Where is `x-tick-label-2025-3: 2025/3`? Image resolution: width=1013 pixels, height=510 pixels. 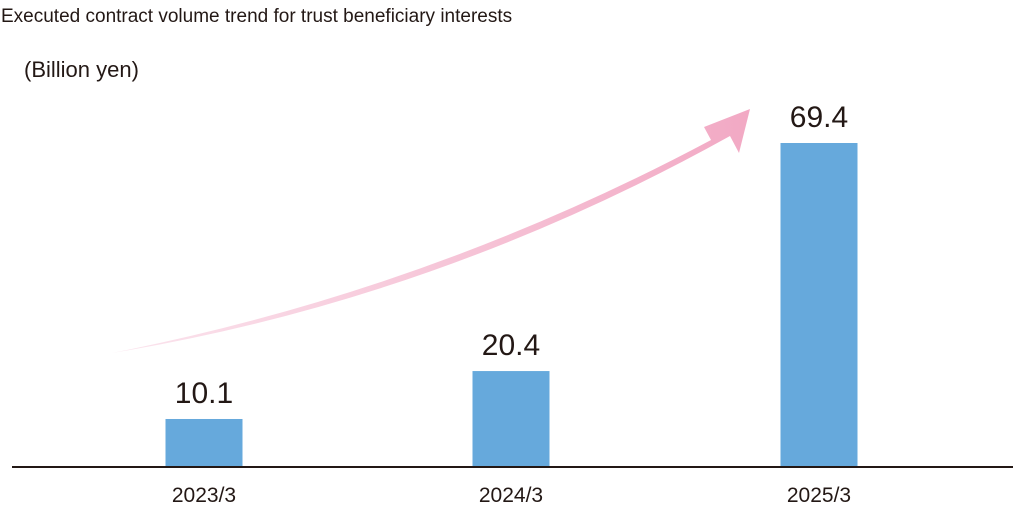
x-tick-label-2025-3: 2025/3 is located at coordinates (819, 495).